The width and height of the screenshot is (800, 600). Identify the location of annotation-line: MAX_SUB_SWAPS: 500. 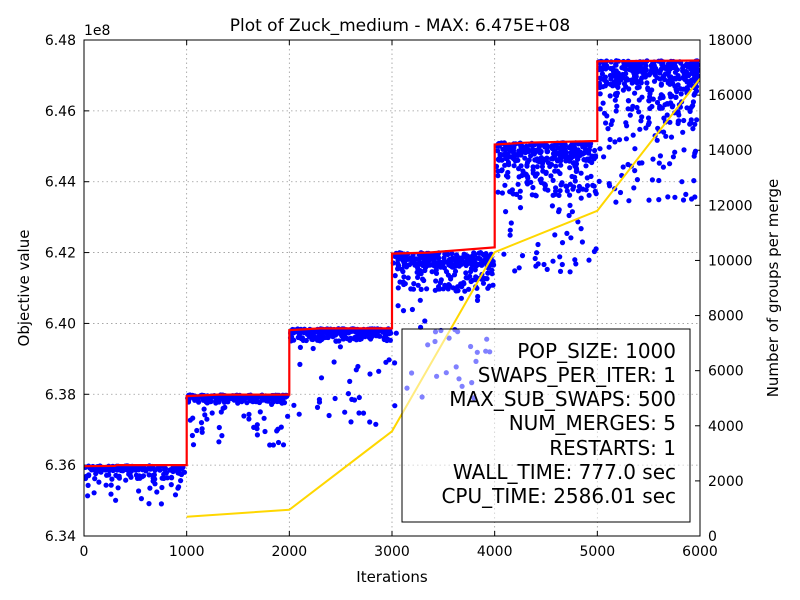
(562, 399).